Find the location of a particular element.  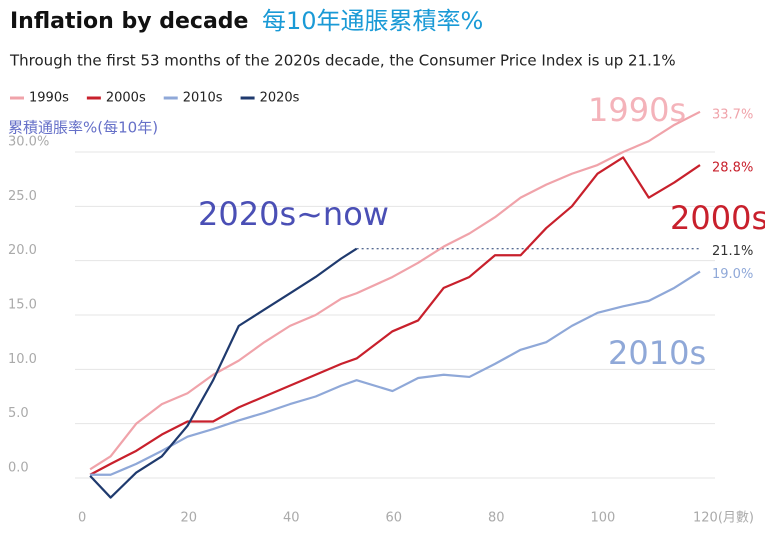

x-tick-label: 100 is located at coordinates (603, 518).